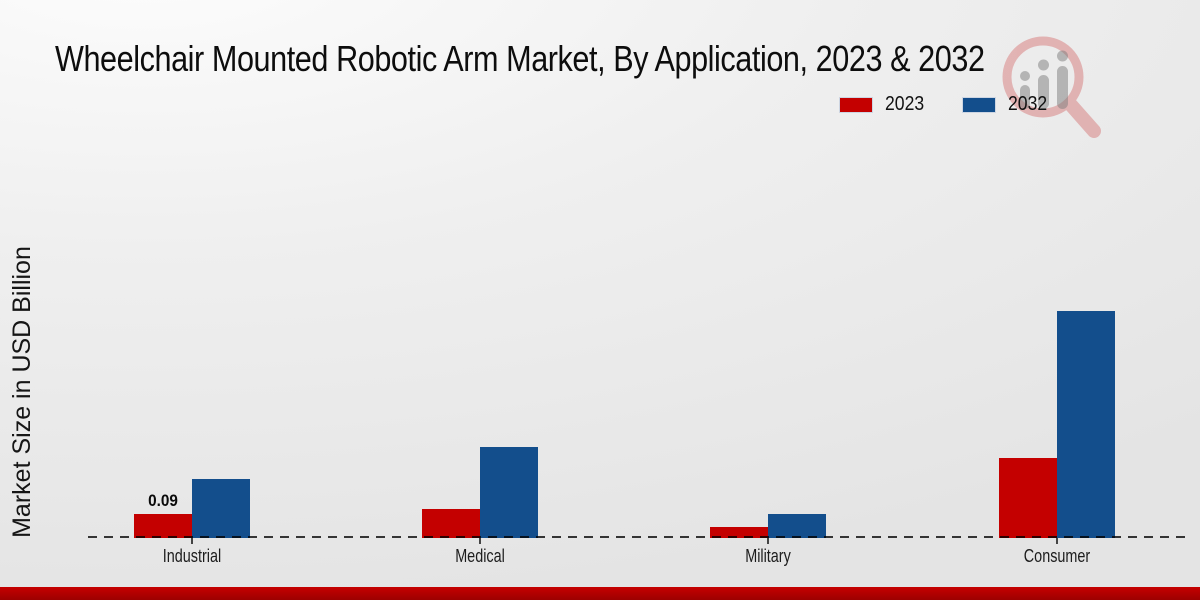 Image resolution: width=1200 pixels, height=600 pixels. Describe the element at coordinates (945, 104) in the screenshot. I see `legend: 2023 2032` at that location.